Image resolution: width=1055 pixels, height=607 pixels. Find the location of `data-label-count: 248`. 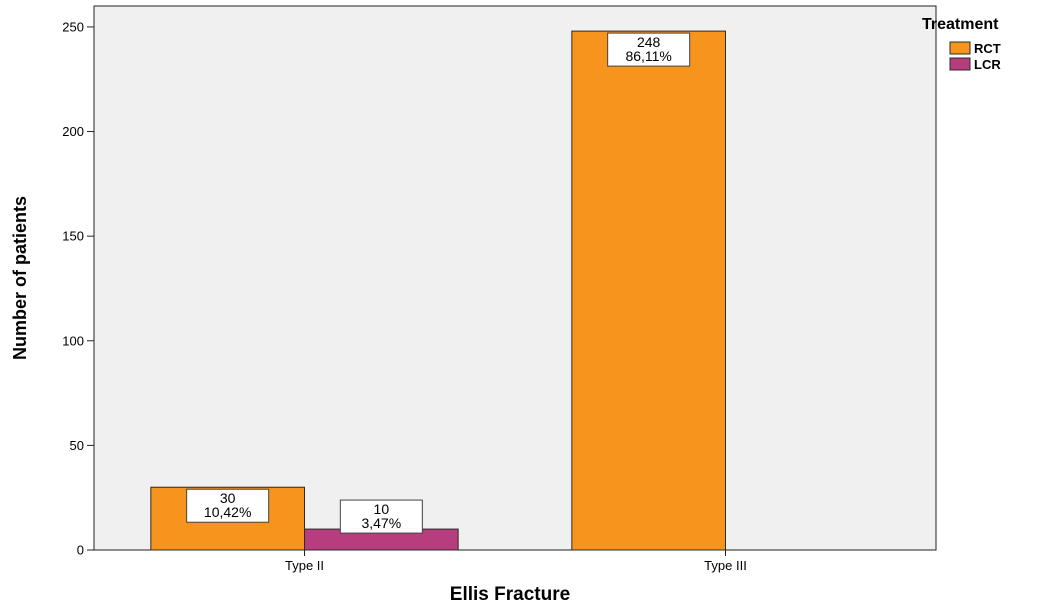

data-label-count: 248 is located at coordinates (649, 42).